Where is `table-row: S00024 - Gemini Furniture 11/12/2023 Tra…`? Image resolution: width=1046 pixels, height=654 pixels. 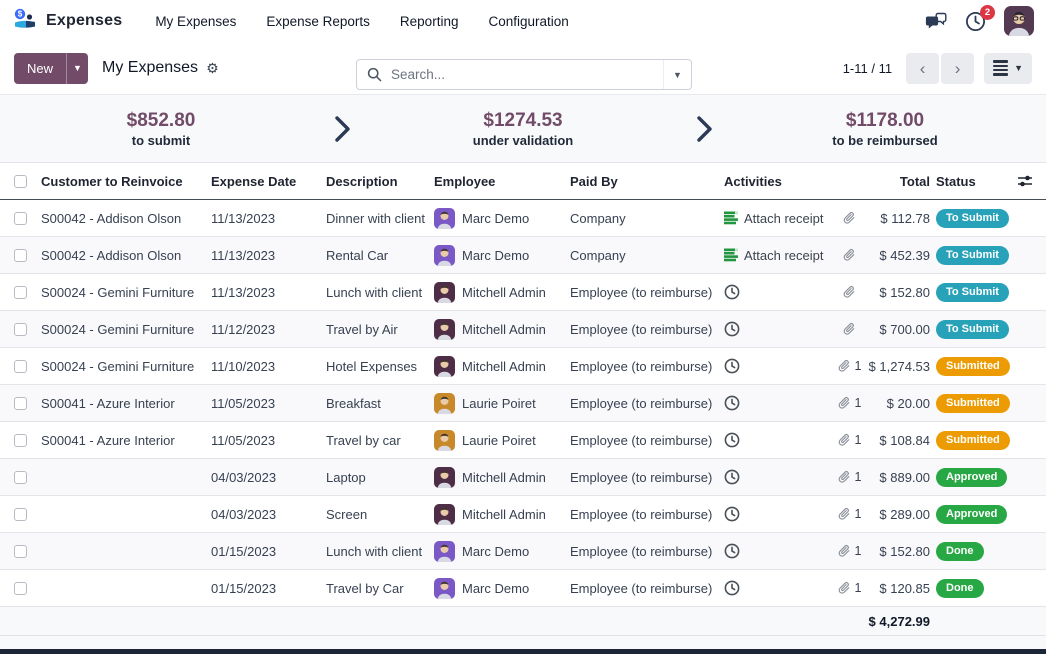
table-row: S00024 - Gemini Furniture 11/12/2023 Tra… is located at coordinates (523, 329).